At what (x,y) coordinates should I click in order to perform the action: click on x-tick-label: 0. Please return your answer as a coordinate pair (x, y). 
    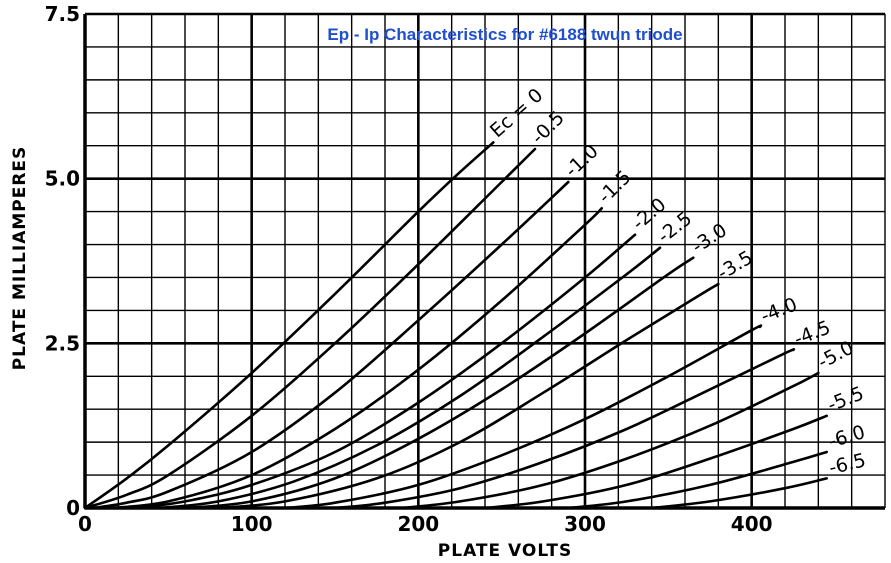
    Looking at the image, I should click on (85, 524).